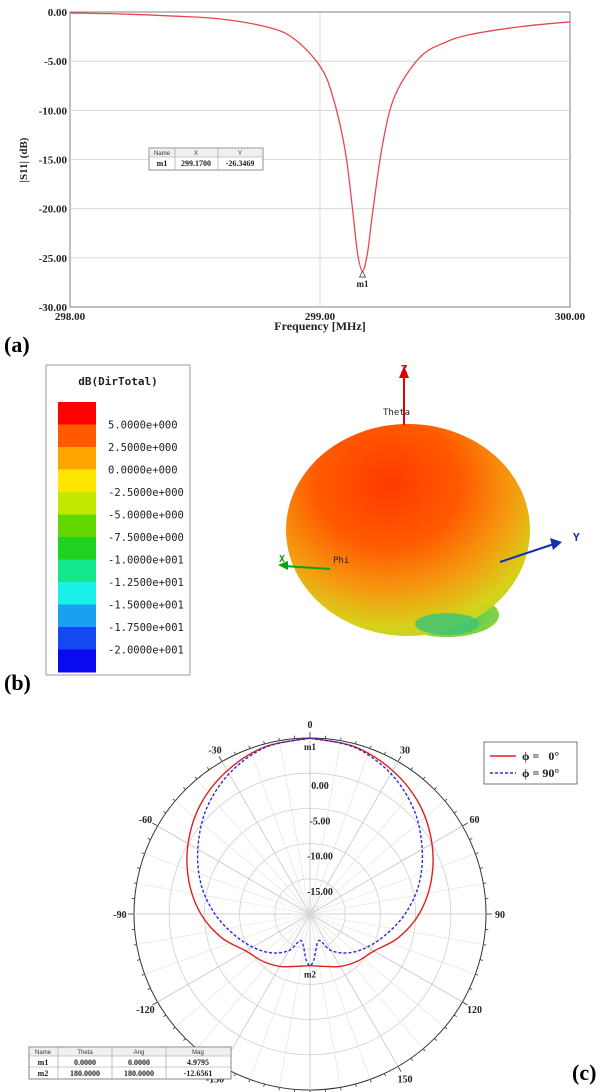 This screenshot has height=1092, width=604. What do you see at coordinates (320, 892) in the screenshot?
I see `polar-radial-label: -15.00` at bounding box center [320, 892].